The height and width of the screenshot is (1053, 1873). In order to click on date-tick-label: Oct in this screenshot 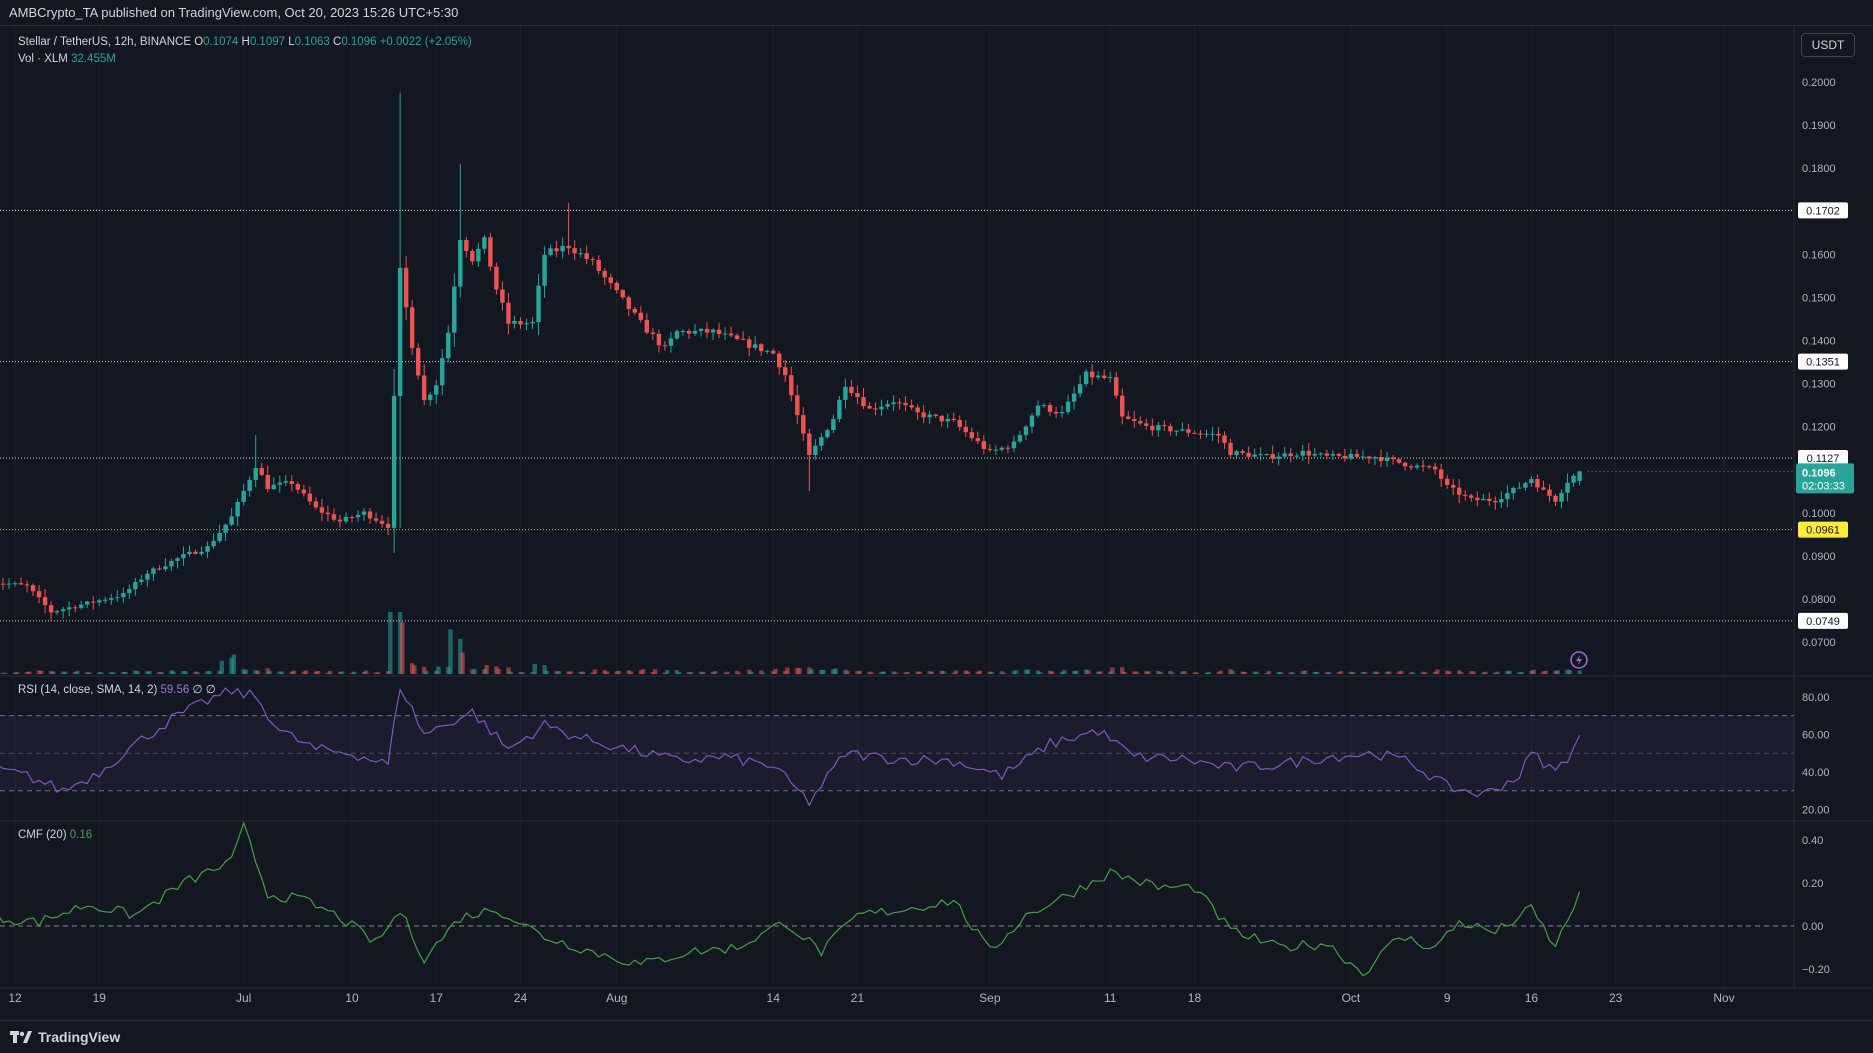, I will do `click(1351, 998)`.